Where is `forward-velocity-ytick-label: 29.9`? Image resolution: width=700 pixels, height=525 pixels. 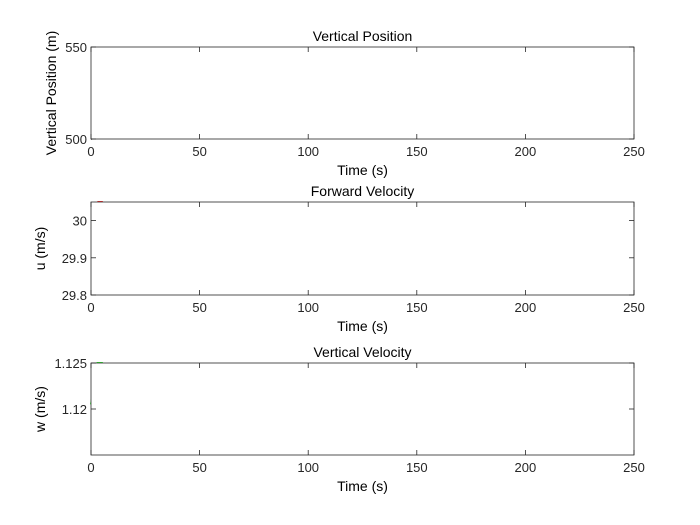
forward-velocity-ytick-label: 29.9 is located at coordinates (74, 258).